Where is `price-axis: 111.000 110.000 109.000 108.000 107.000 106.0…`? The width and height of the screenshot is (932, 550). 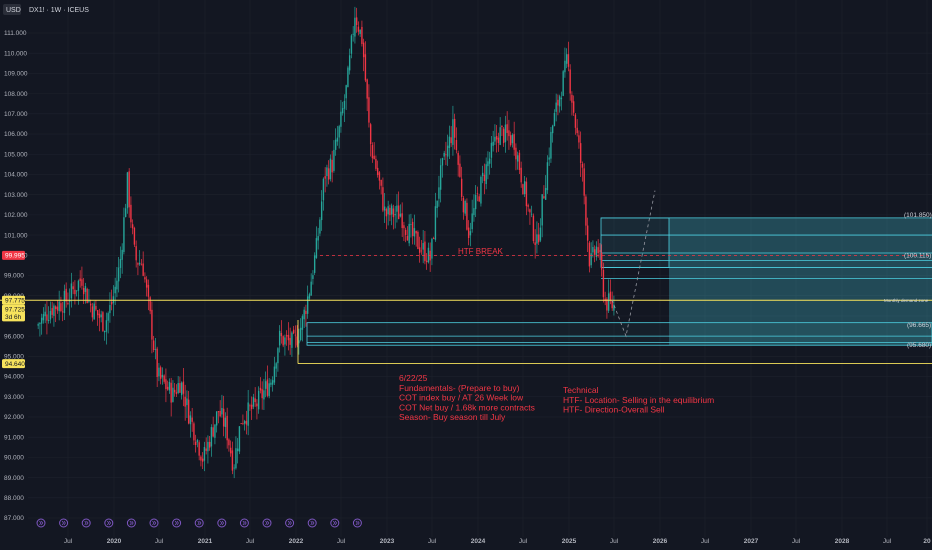 price-axis: 111.000 110.000 109.000 108.000 107.000 106.0… is located at coordinates (15, 276).